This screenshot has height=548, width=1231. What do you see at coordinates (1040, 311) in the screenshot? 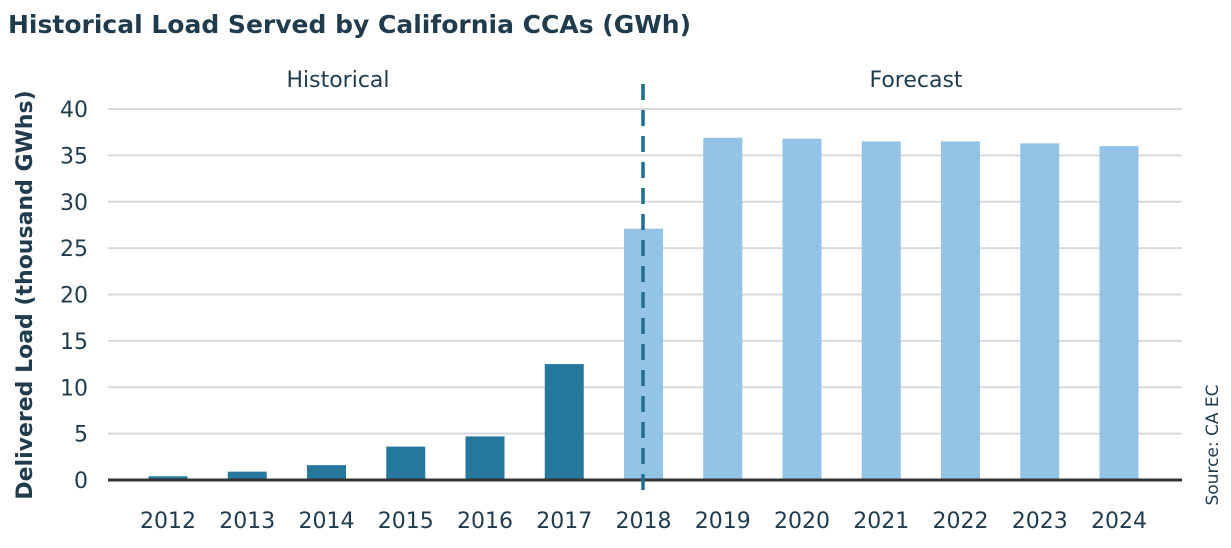
I see `bar-2023` at bounding box center [1040, 311].